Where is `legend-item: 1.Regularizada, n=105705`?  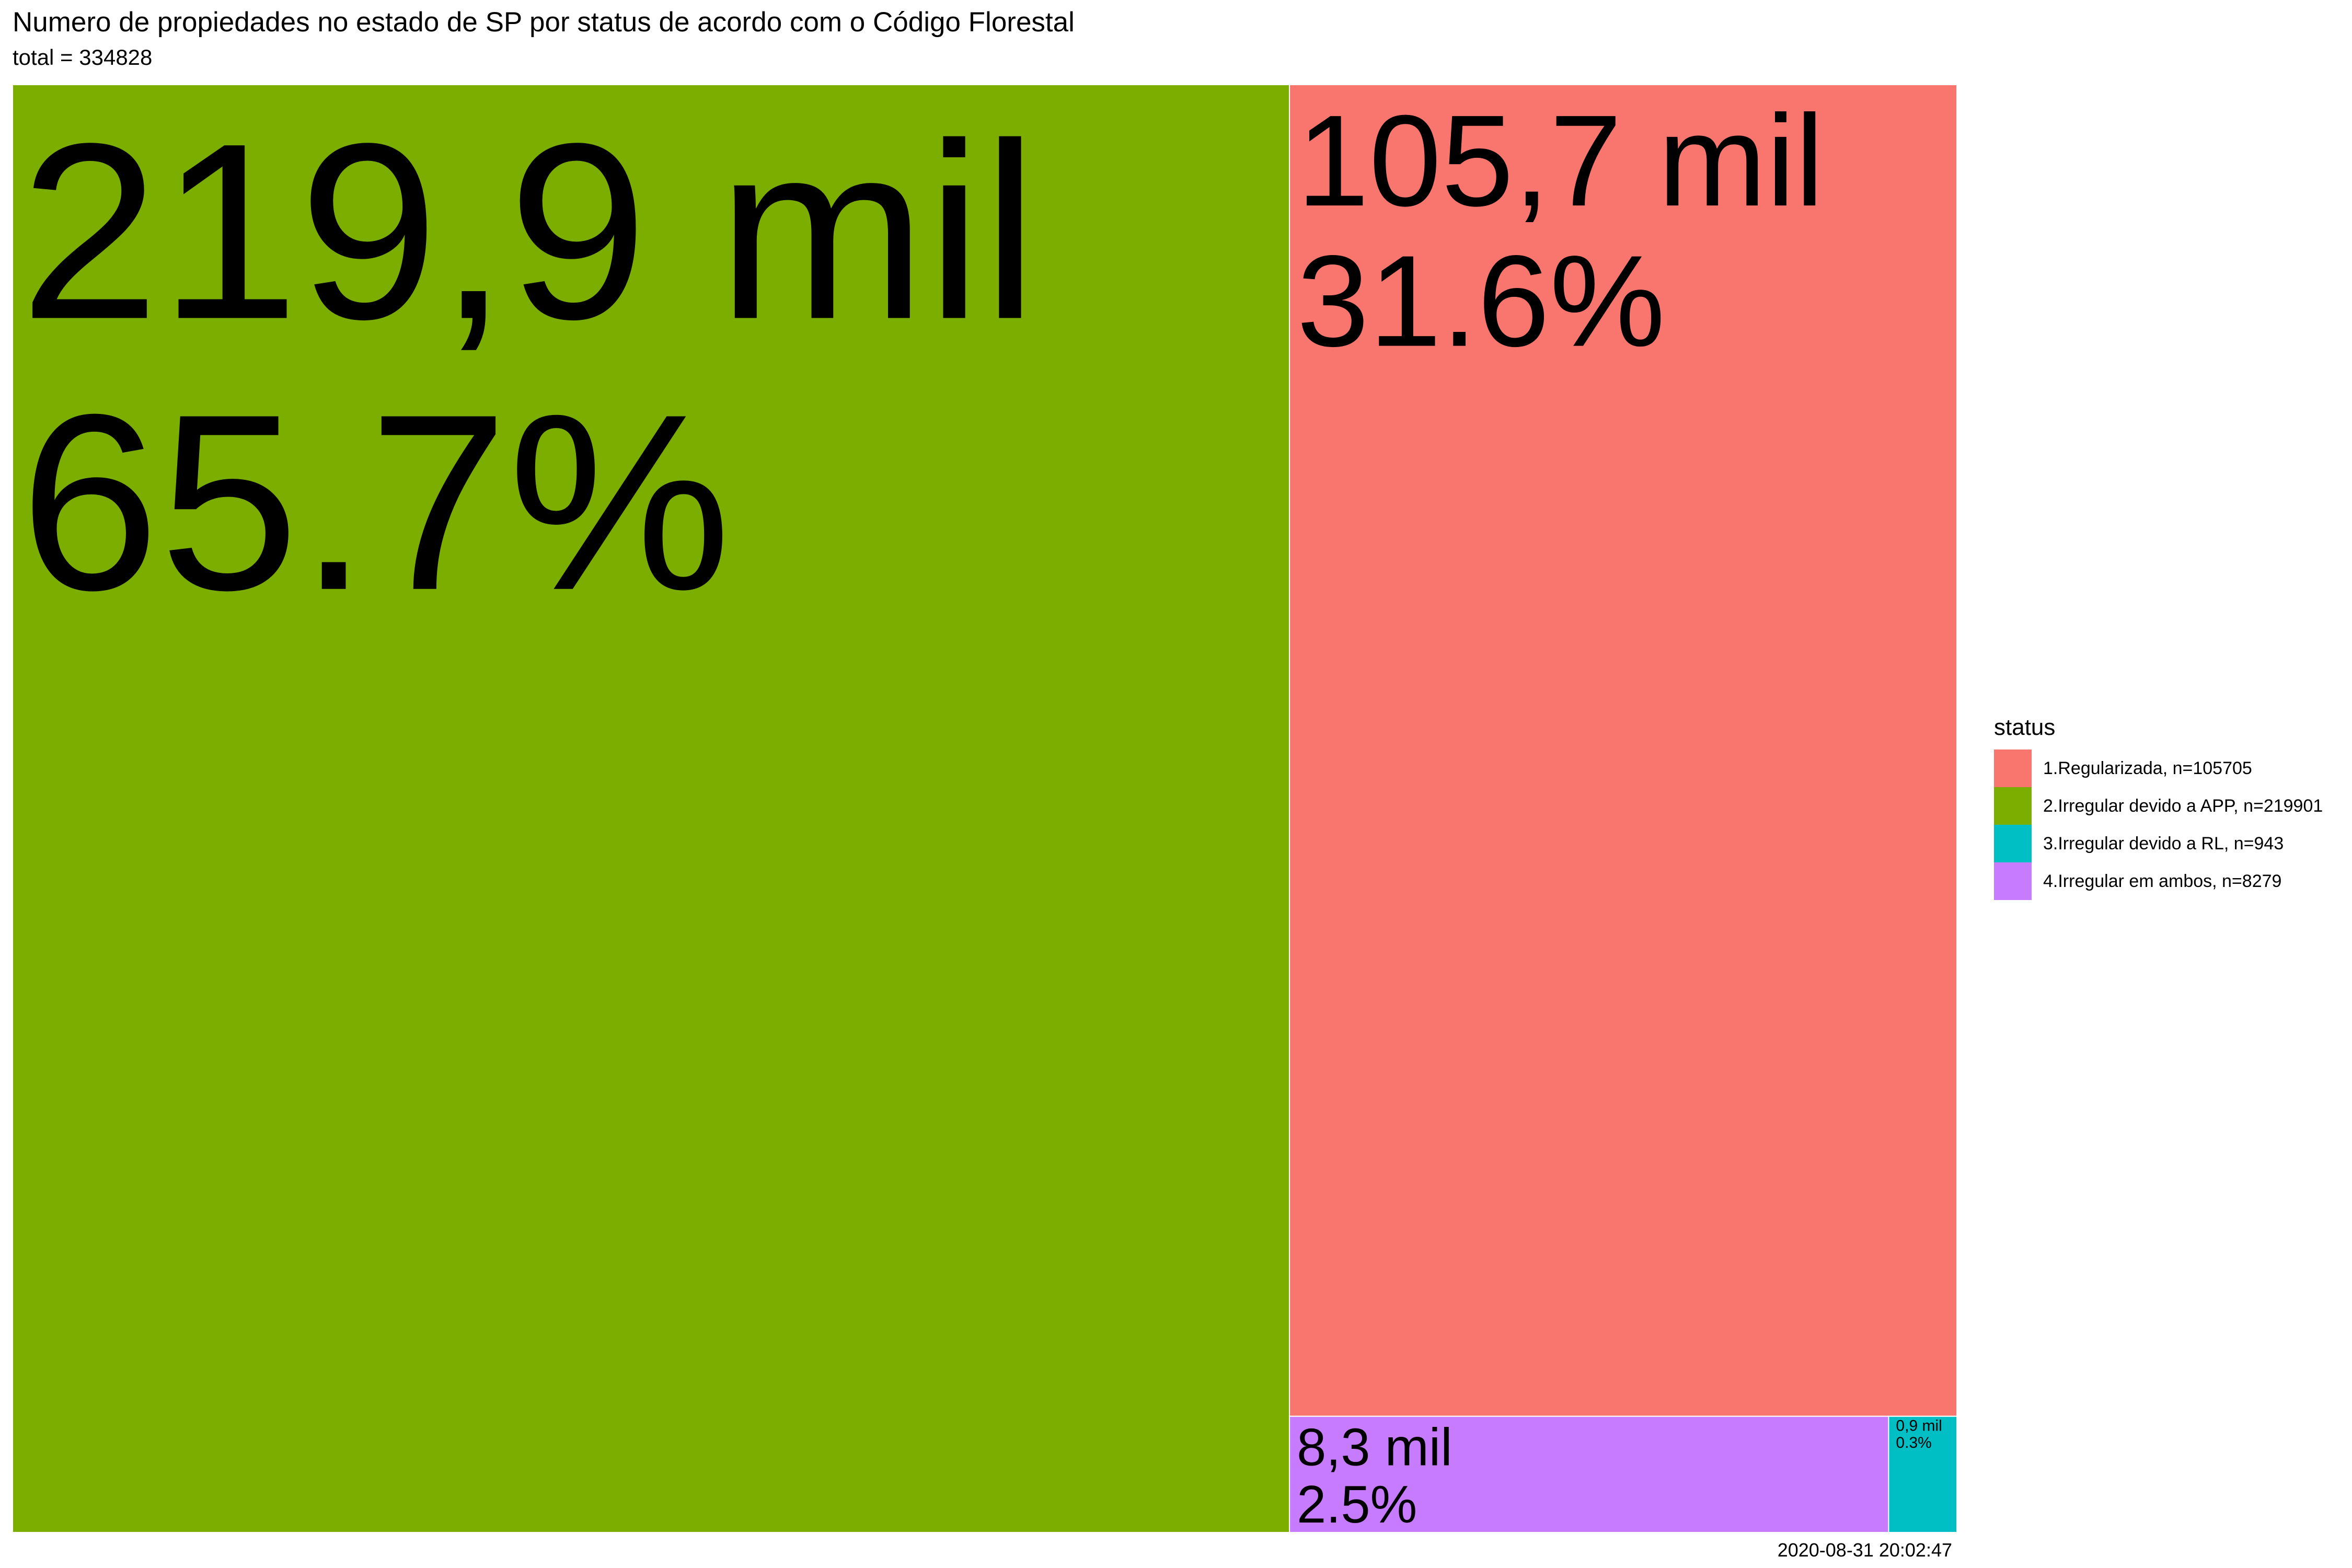
legend-item: 1.Regularizada, n=105705 is located at coordinates (2158, 768).